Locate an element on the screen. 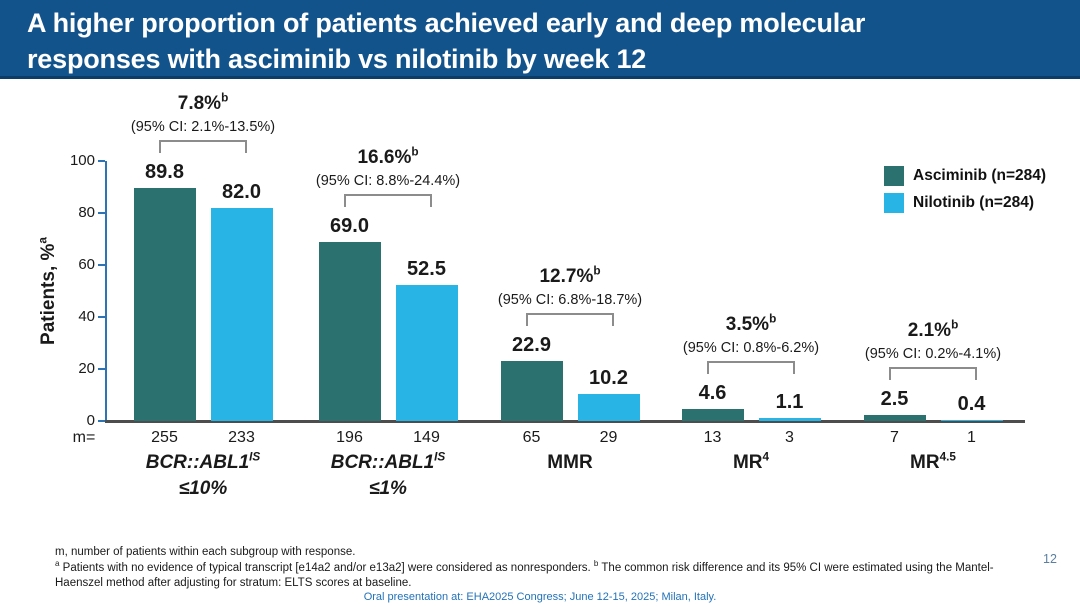 The height and width of the screenshot is (607, 1080). bar-value-label: 2.5 is located at coordinates (894, 398).